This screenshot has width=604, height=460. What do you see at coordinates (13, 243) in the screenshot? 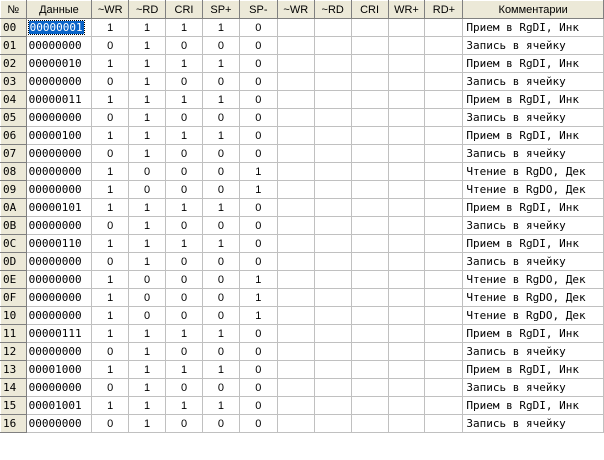
I see `row-number: 0C` at bounding box center [13, 243].